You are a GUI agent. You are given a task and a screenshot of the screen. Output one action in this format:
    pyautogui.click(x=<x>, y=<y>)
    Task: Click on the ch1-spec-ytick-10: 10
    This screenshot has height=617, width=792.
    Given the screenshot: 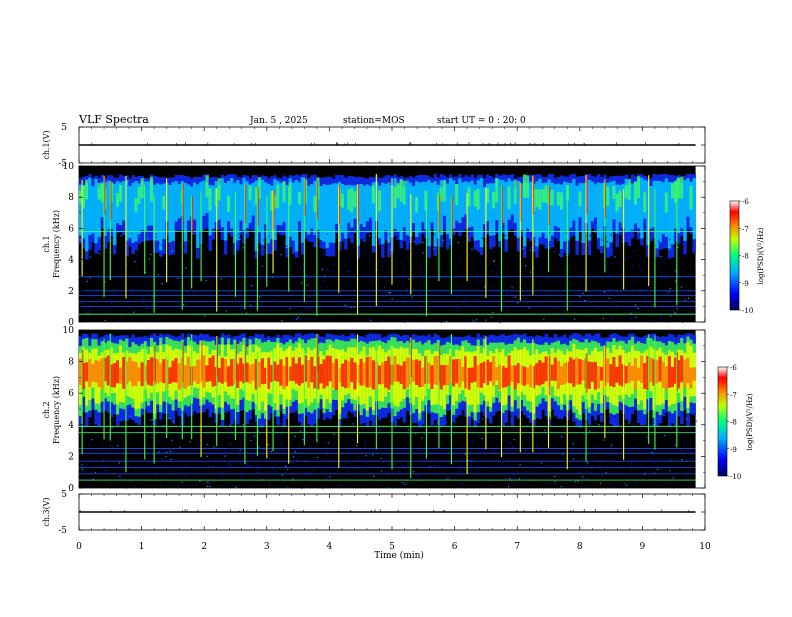 What is the action you would take?
    pyautogui.click(x=69, y=167)
    